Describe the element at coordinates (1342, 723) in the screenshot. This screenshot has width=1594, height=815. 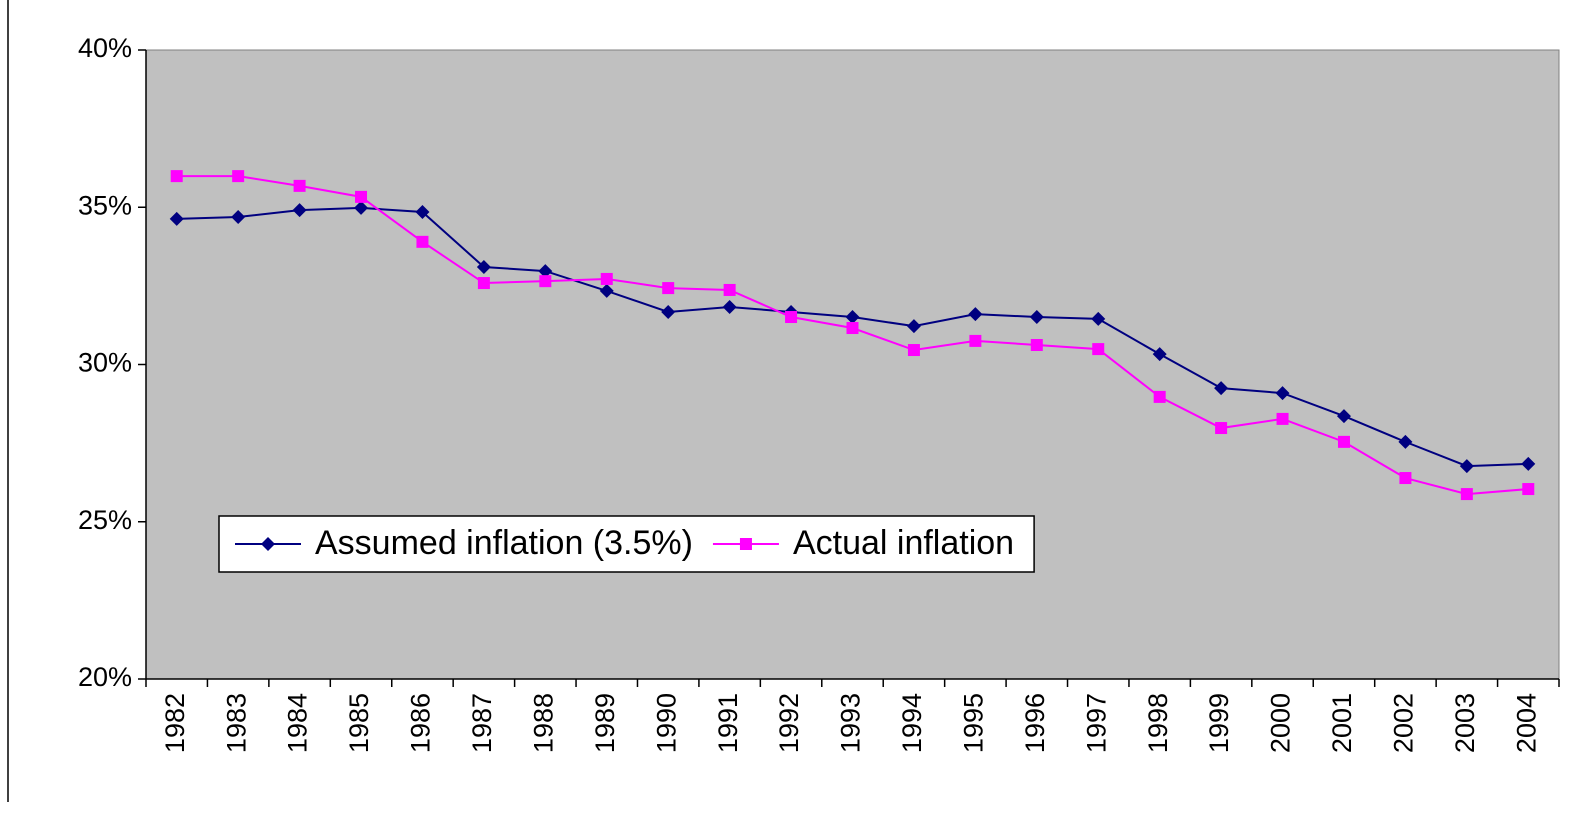
I see `x-tick-label: 2001` at that location.